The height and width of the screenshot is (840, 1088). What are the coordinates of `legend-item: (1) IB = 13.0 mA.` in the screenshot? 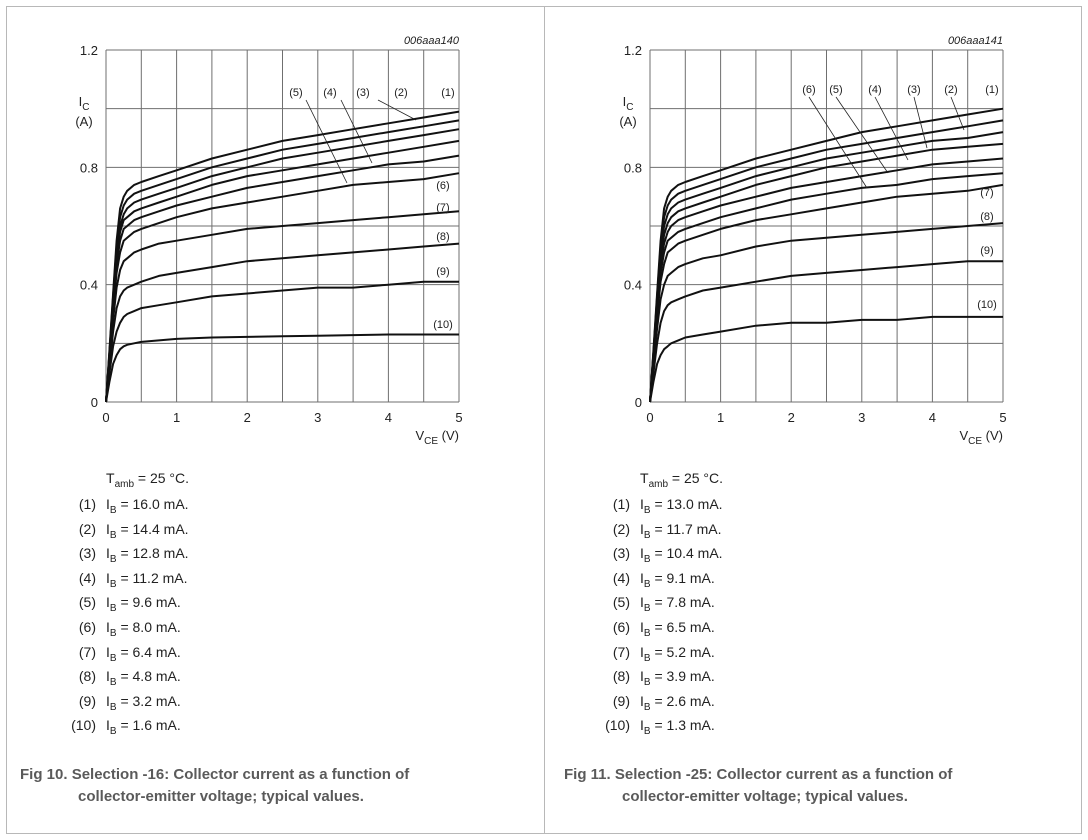 It's located at (667, 506).